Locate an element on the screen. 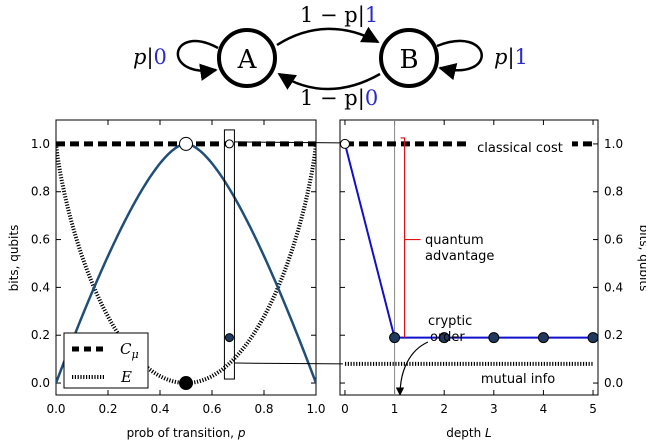 The height and width of the screenshot is (447, 646). edge-a-to-b is located at coordinates (328, 36).